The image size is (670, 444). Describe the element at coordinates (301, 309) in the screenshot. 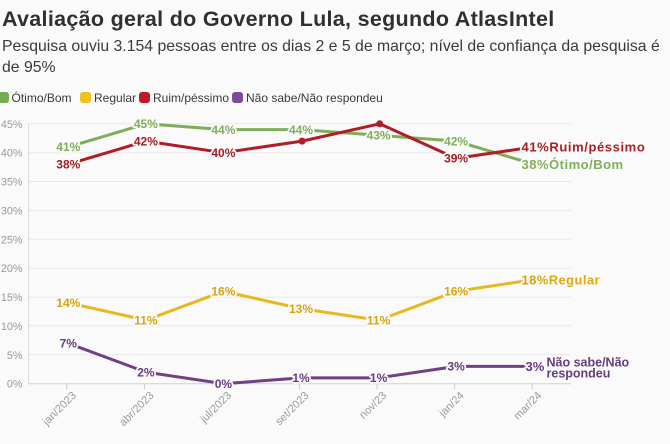

I see `svg-text: 13%` at that location.